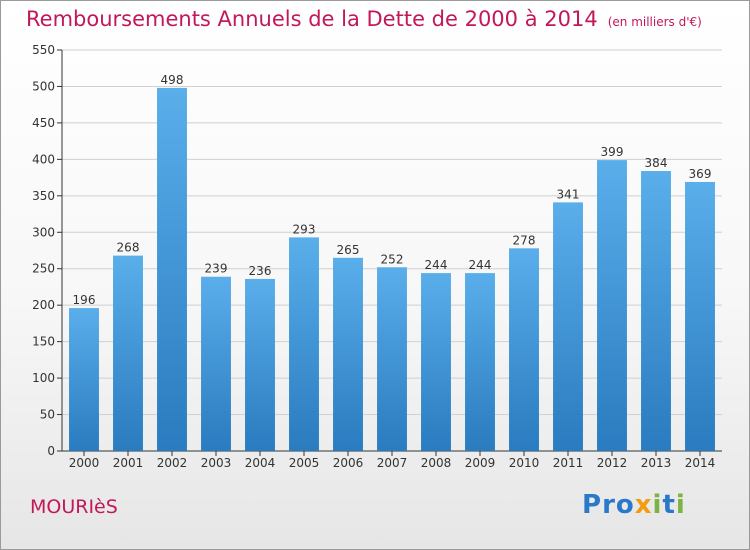  I want to click on bar-value-label: 196, so click(84, 300).